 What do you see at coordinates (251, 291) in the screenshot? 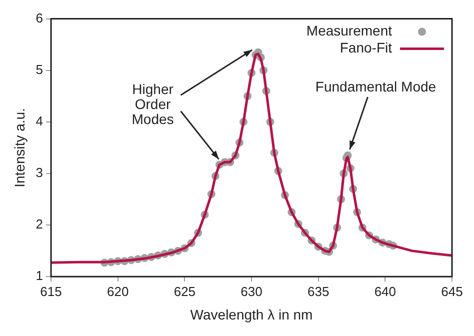
I see `x-tick-label: 630` at bounding box center [251, 291].